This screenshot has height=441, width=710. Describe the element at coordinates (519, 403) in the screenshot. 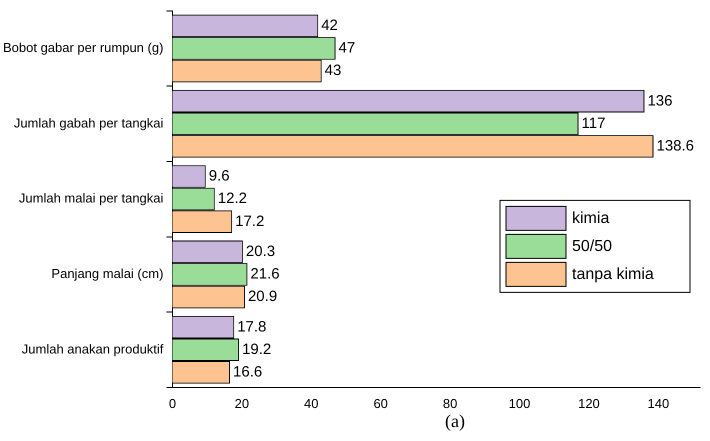

I see `x-tick-label: 100` at that location.